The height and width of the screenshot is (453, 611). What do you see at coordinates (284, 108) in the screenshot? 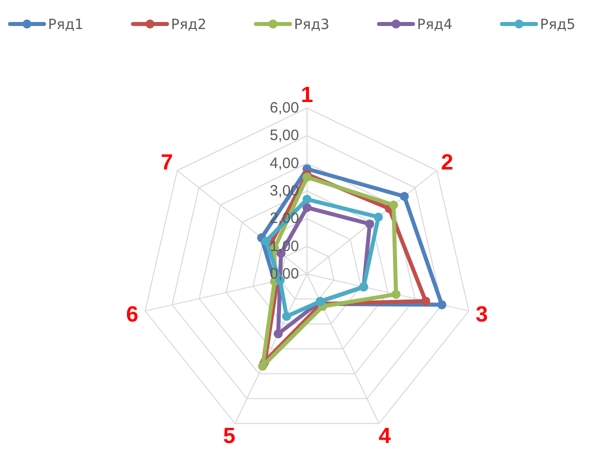
I see `y-tick-label: 6,00` at bounding box center [284, 108].